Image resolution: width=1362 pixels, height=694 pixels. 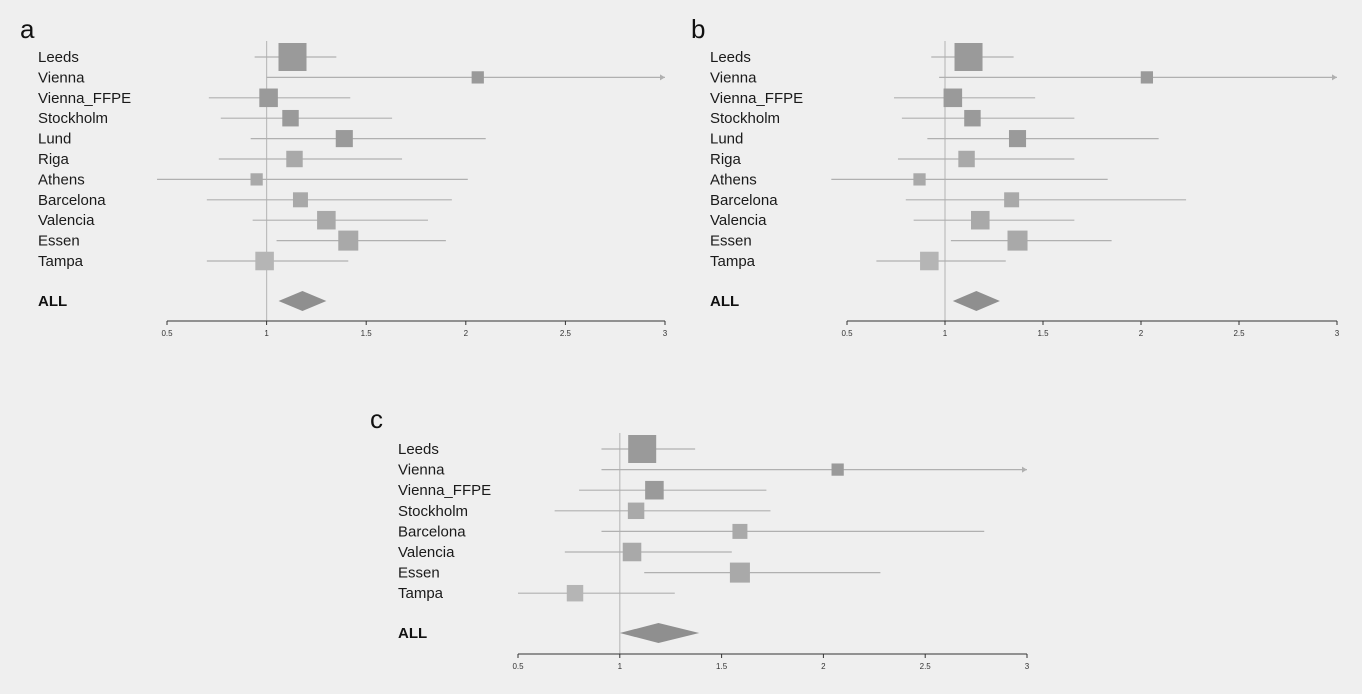 I want to click on panel-b-letter: b, so click(x=698, y=29).